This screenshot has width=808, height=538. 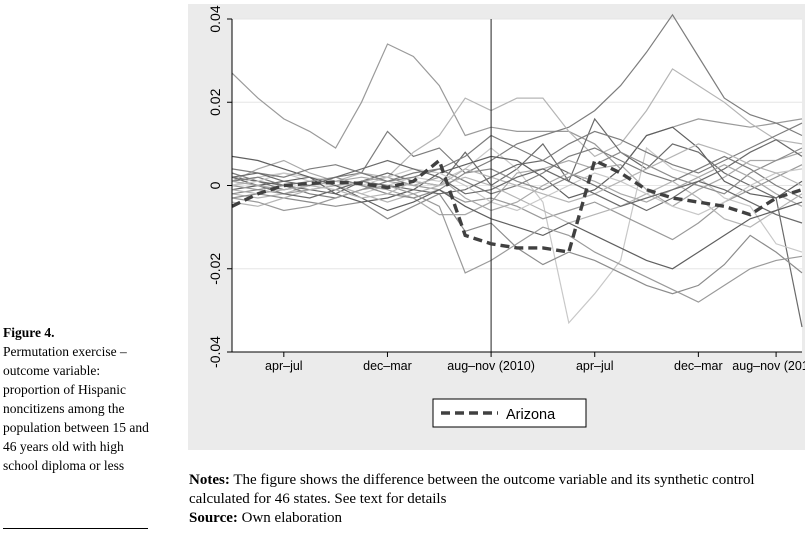 What do you see at coordinates (215, 18) in the screenshot?
I see `y-tick-label: 0.04` at bounding box center [215, 18].